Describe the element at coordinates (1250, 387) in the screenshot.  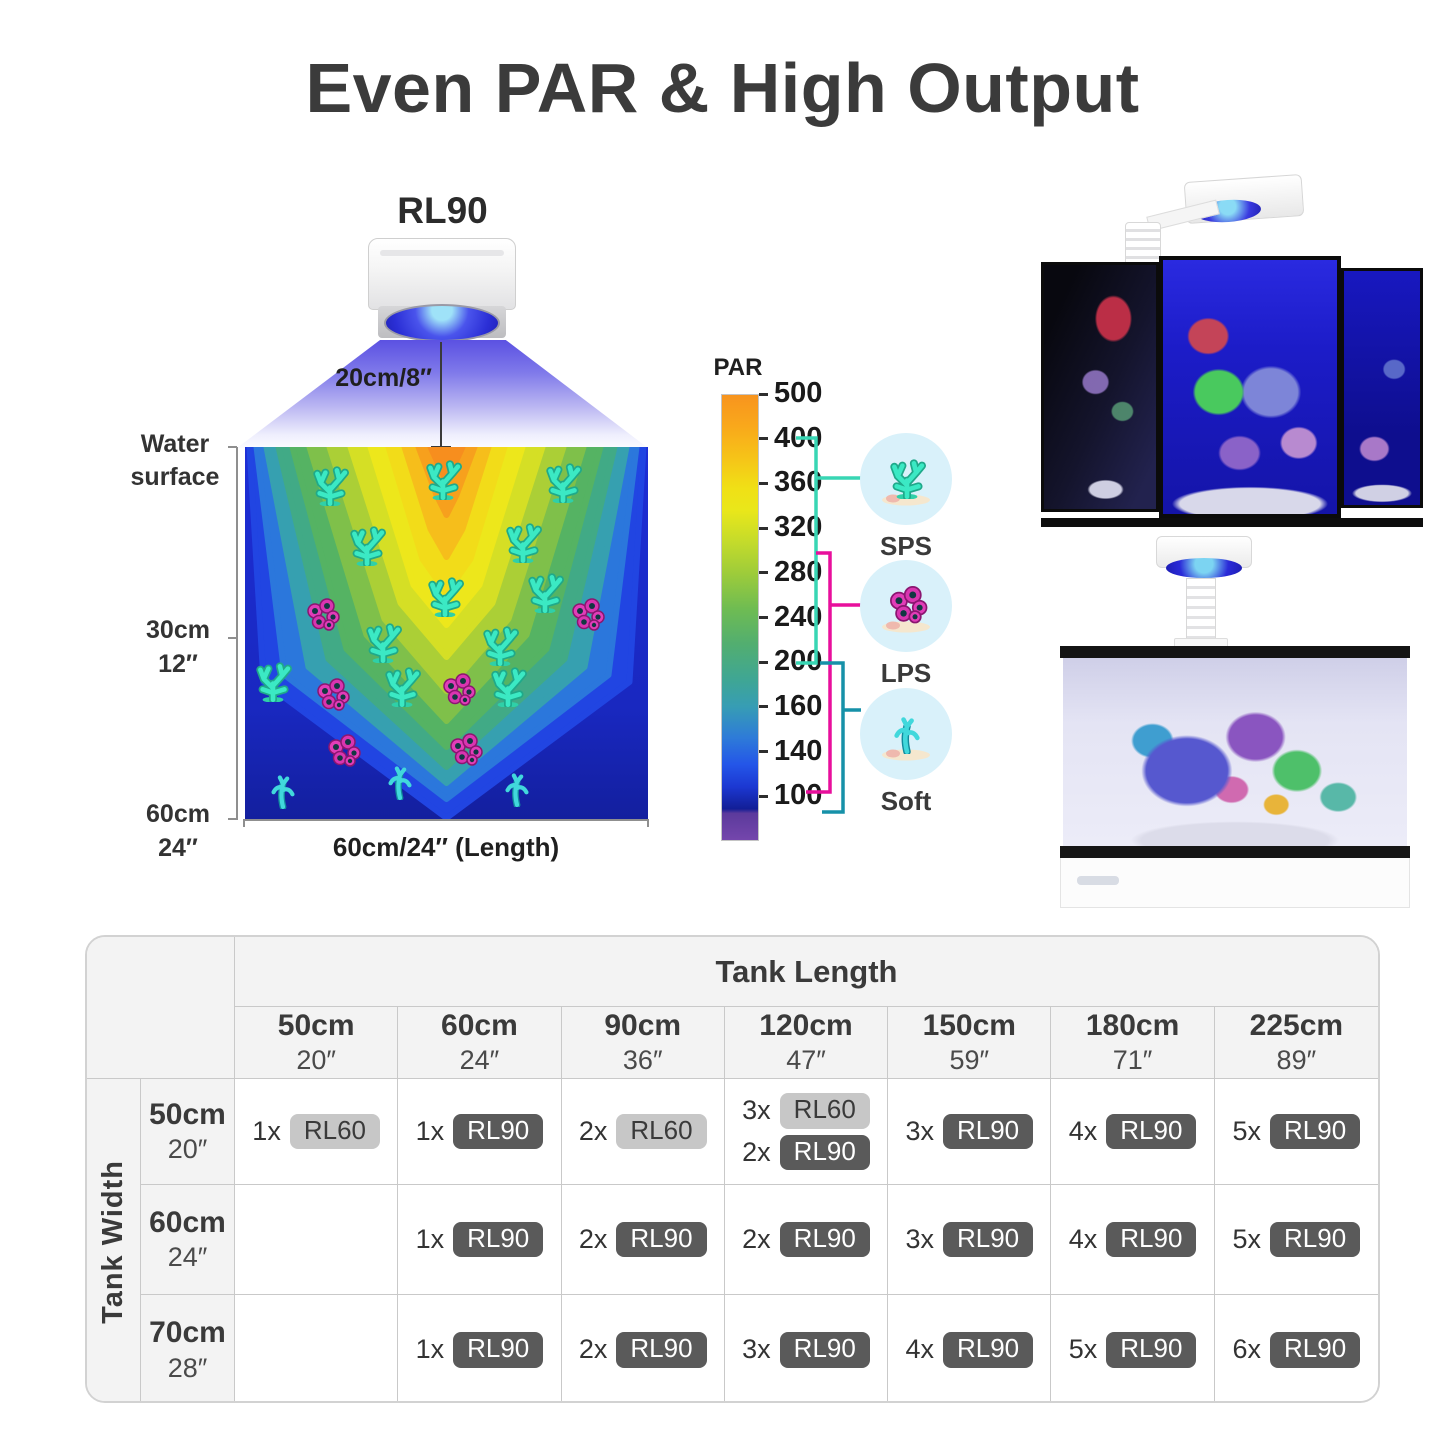
I see `tank-front-panel` at that location.